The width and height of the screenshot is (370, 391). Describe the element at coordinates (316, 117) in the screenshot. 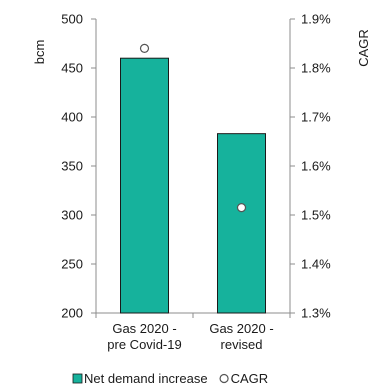

I see `y2-tick-label: 1.7%` at that location.